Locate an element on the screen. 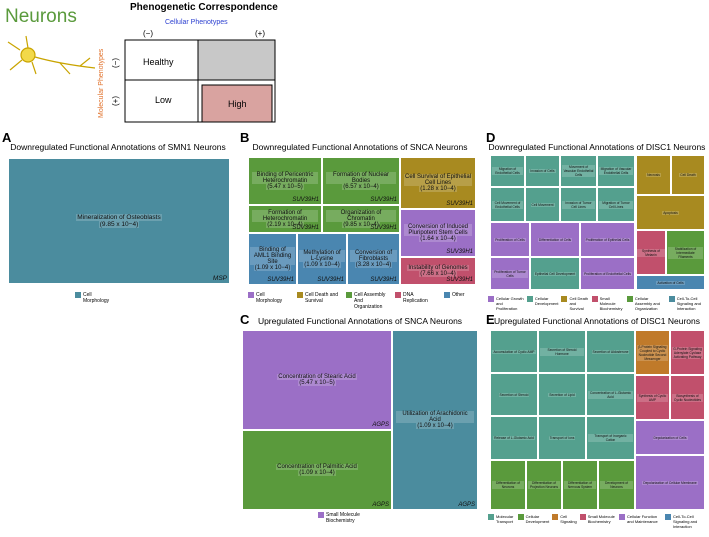 Image resolution: width=709 pixels, height=537 pixels. panel-letter: E is located at coordinates (490, 319).